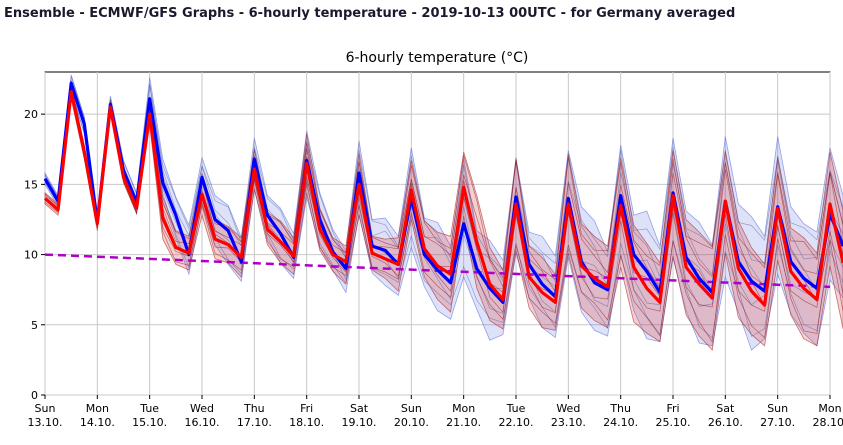 This screenshot has height=445, width=843. Describe the element at coordinates (568, 422) in the screenshot. I see `x-tick-date-label: 23.10.` at that location.